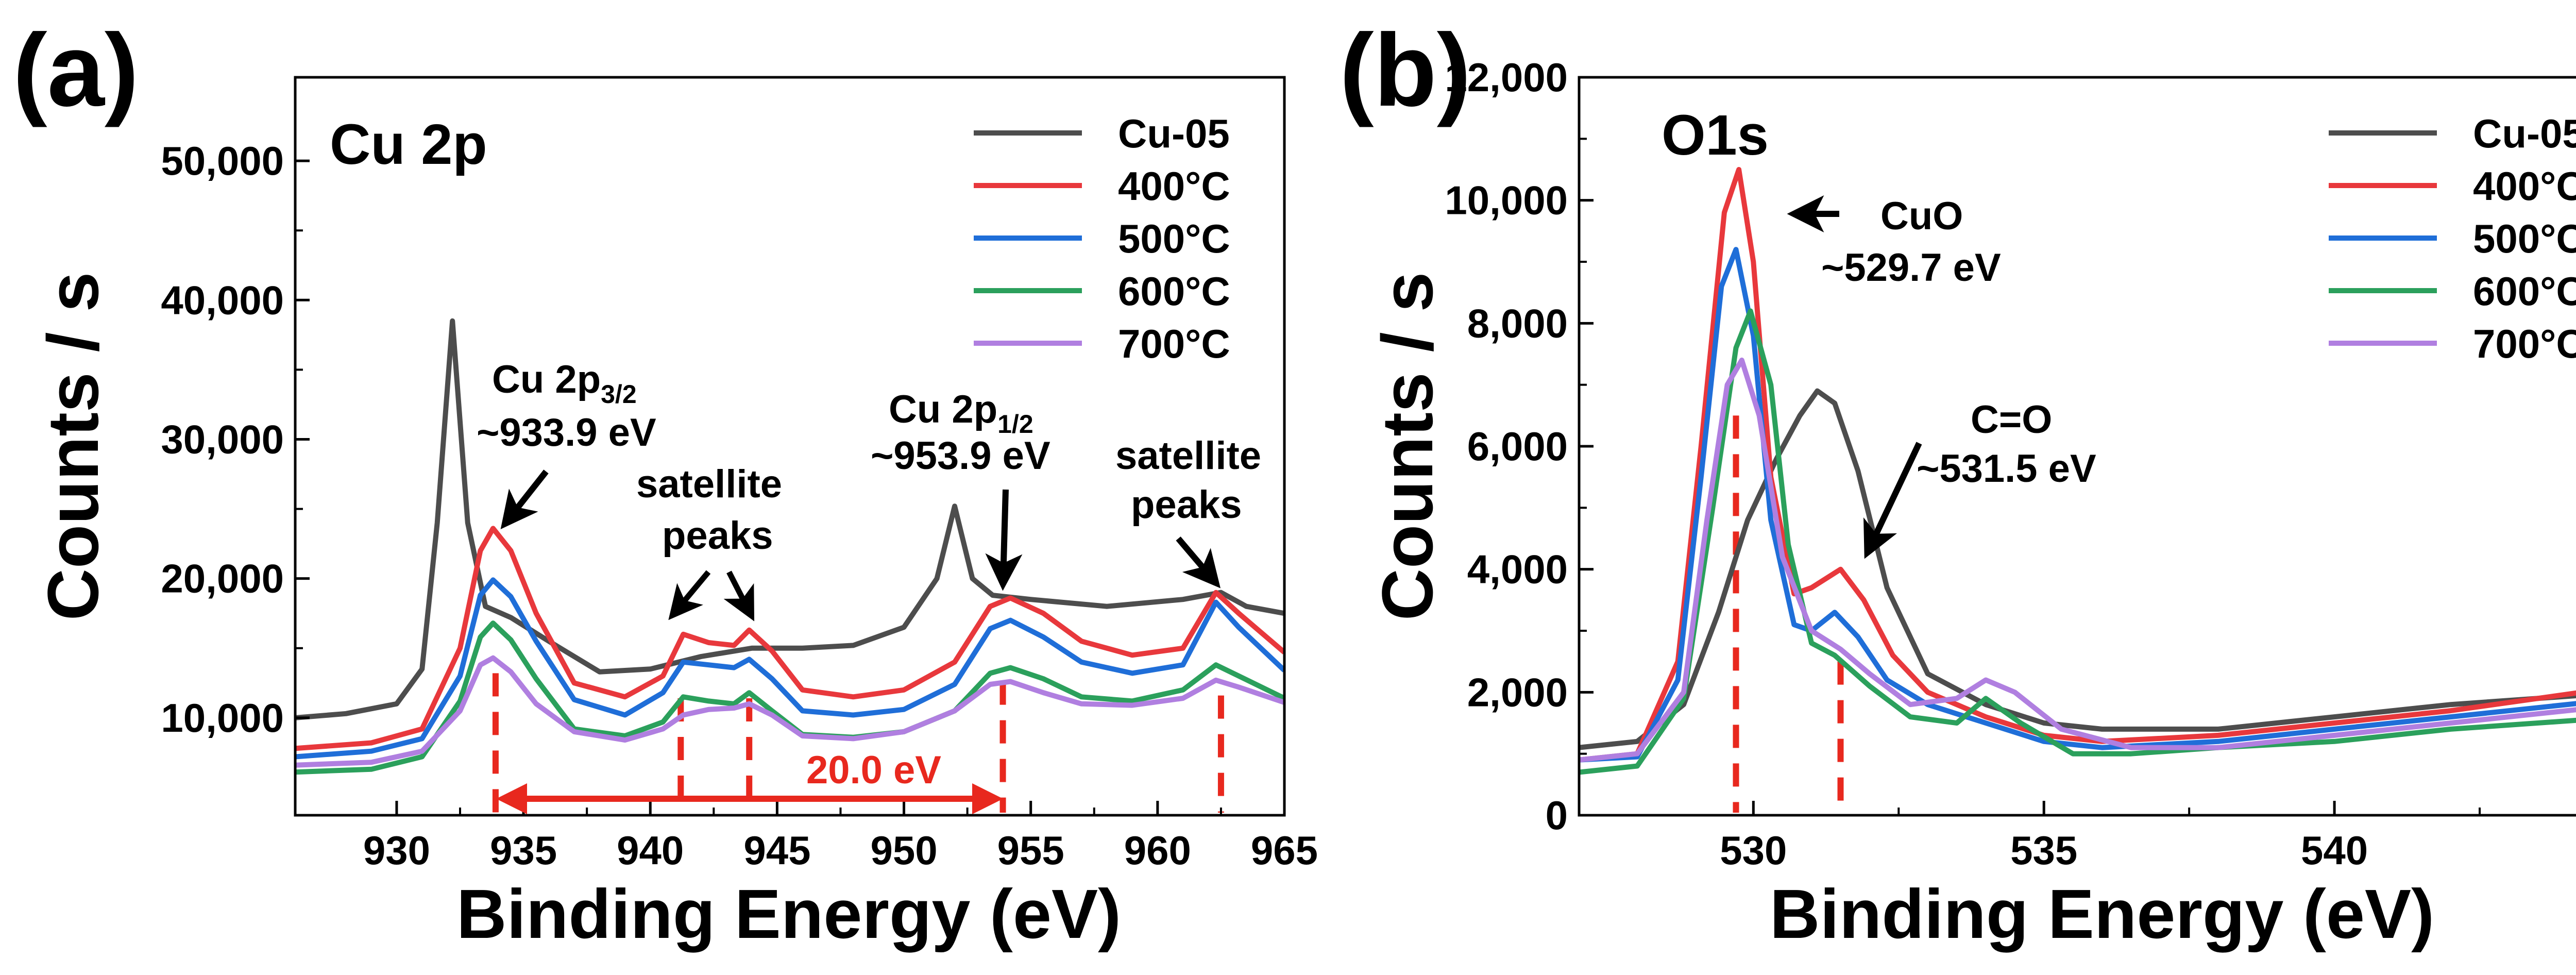  Describe the element at coordinates (1004, 540) in the screenshot. I see `cu2p12-arrow` at that location.